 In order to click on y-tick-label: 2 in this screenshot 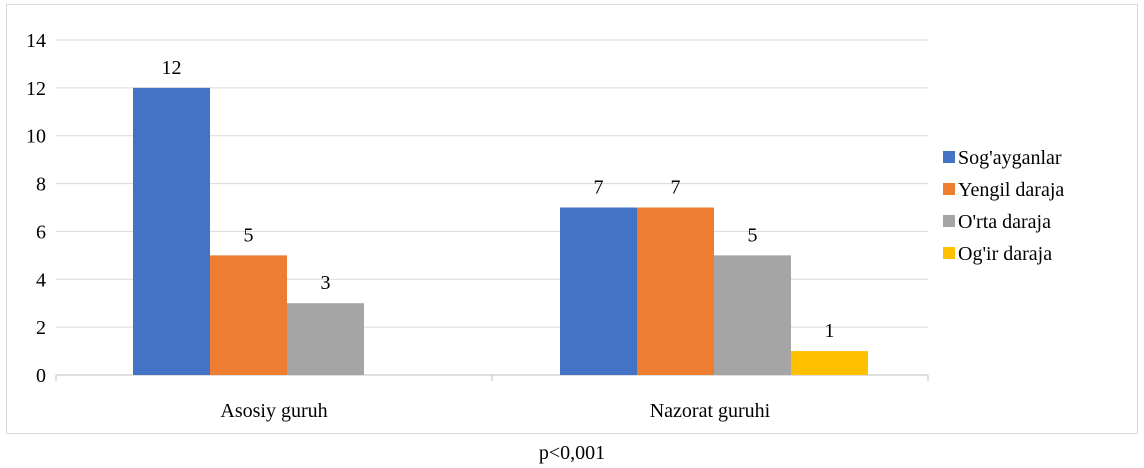, I will do `click(41, 328)`.